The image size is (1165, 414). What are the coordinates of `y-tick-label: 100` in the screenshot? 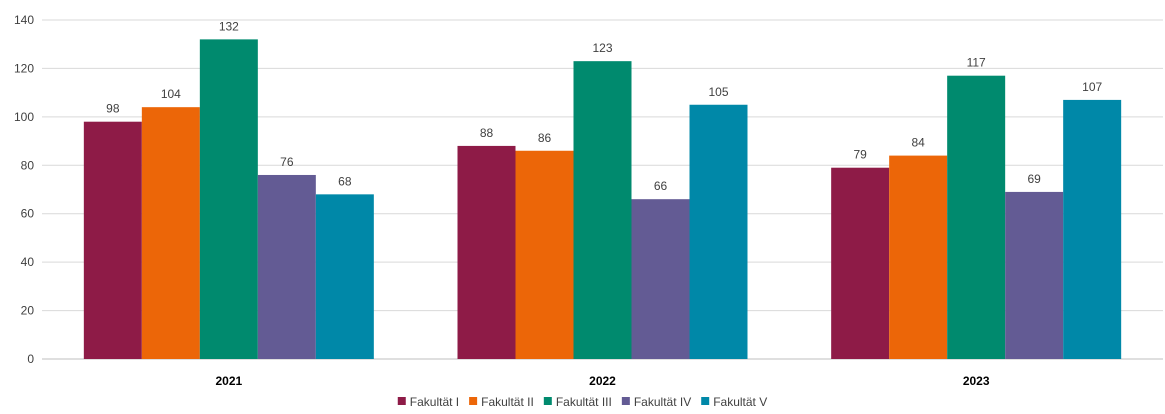 It's located at (24, 117).